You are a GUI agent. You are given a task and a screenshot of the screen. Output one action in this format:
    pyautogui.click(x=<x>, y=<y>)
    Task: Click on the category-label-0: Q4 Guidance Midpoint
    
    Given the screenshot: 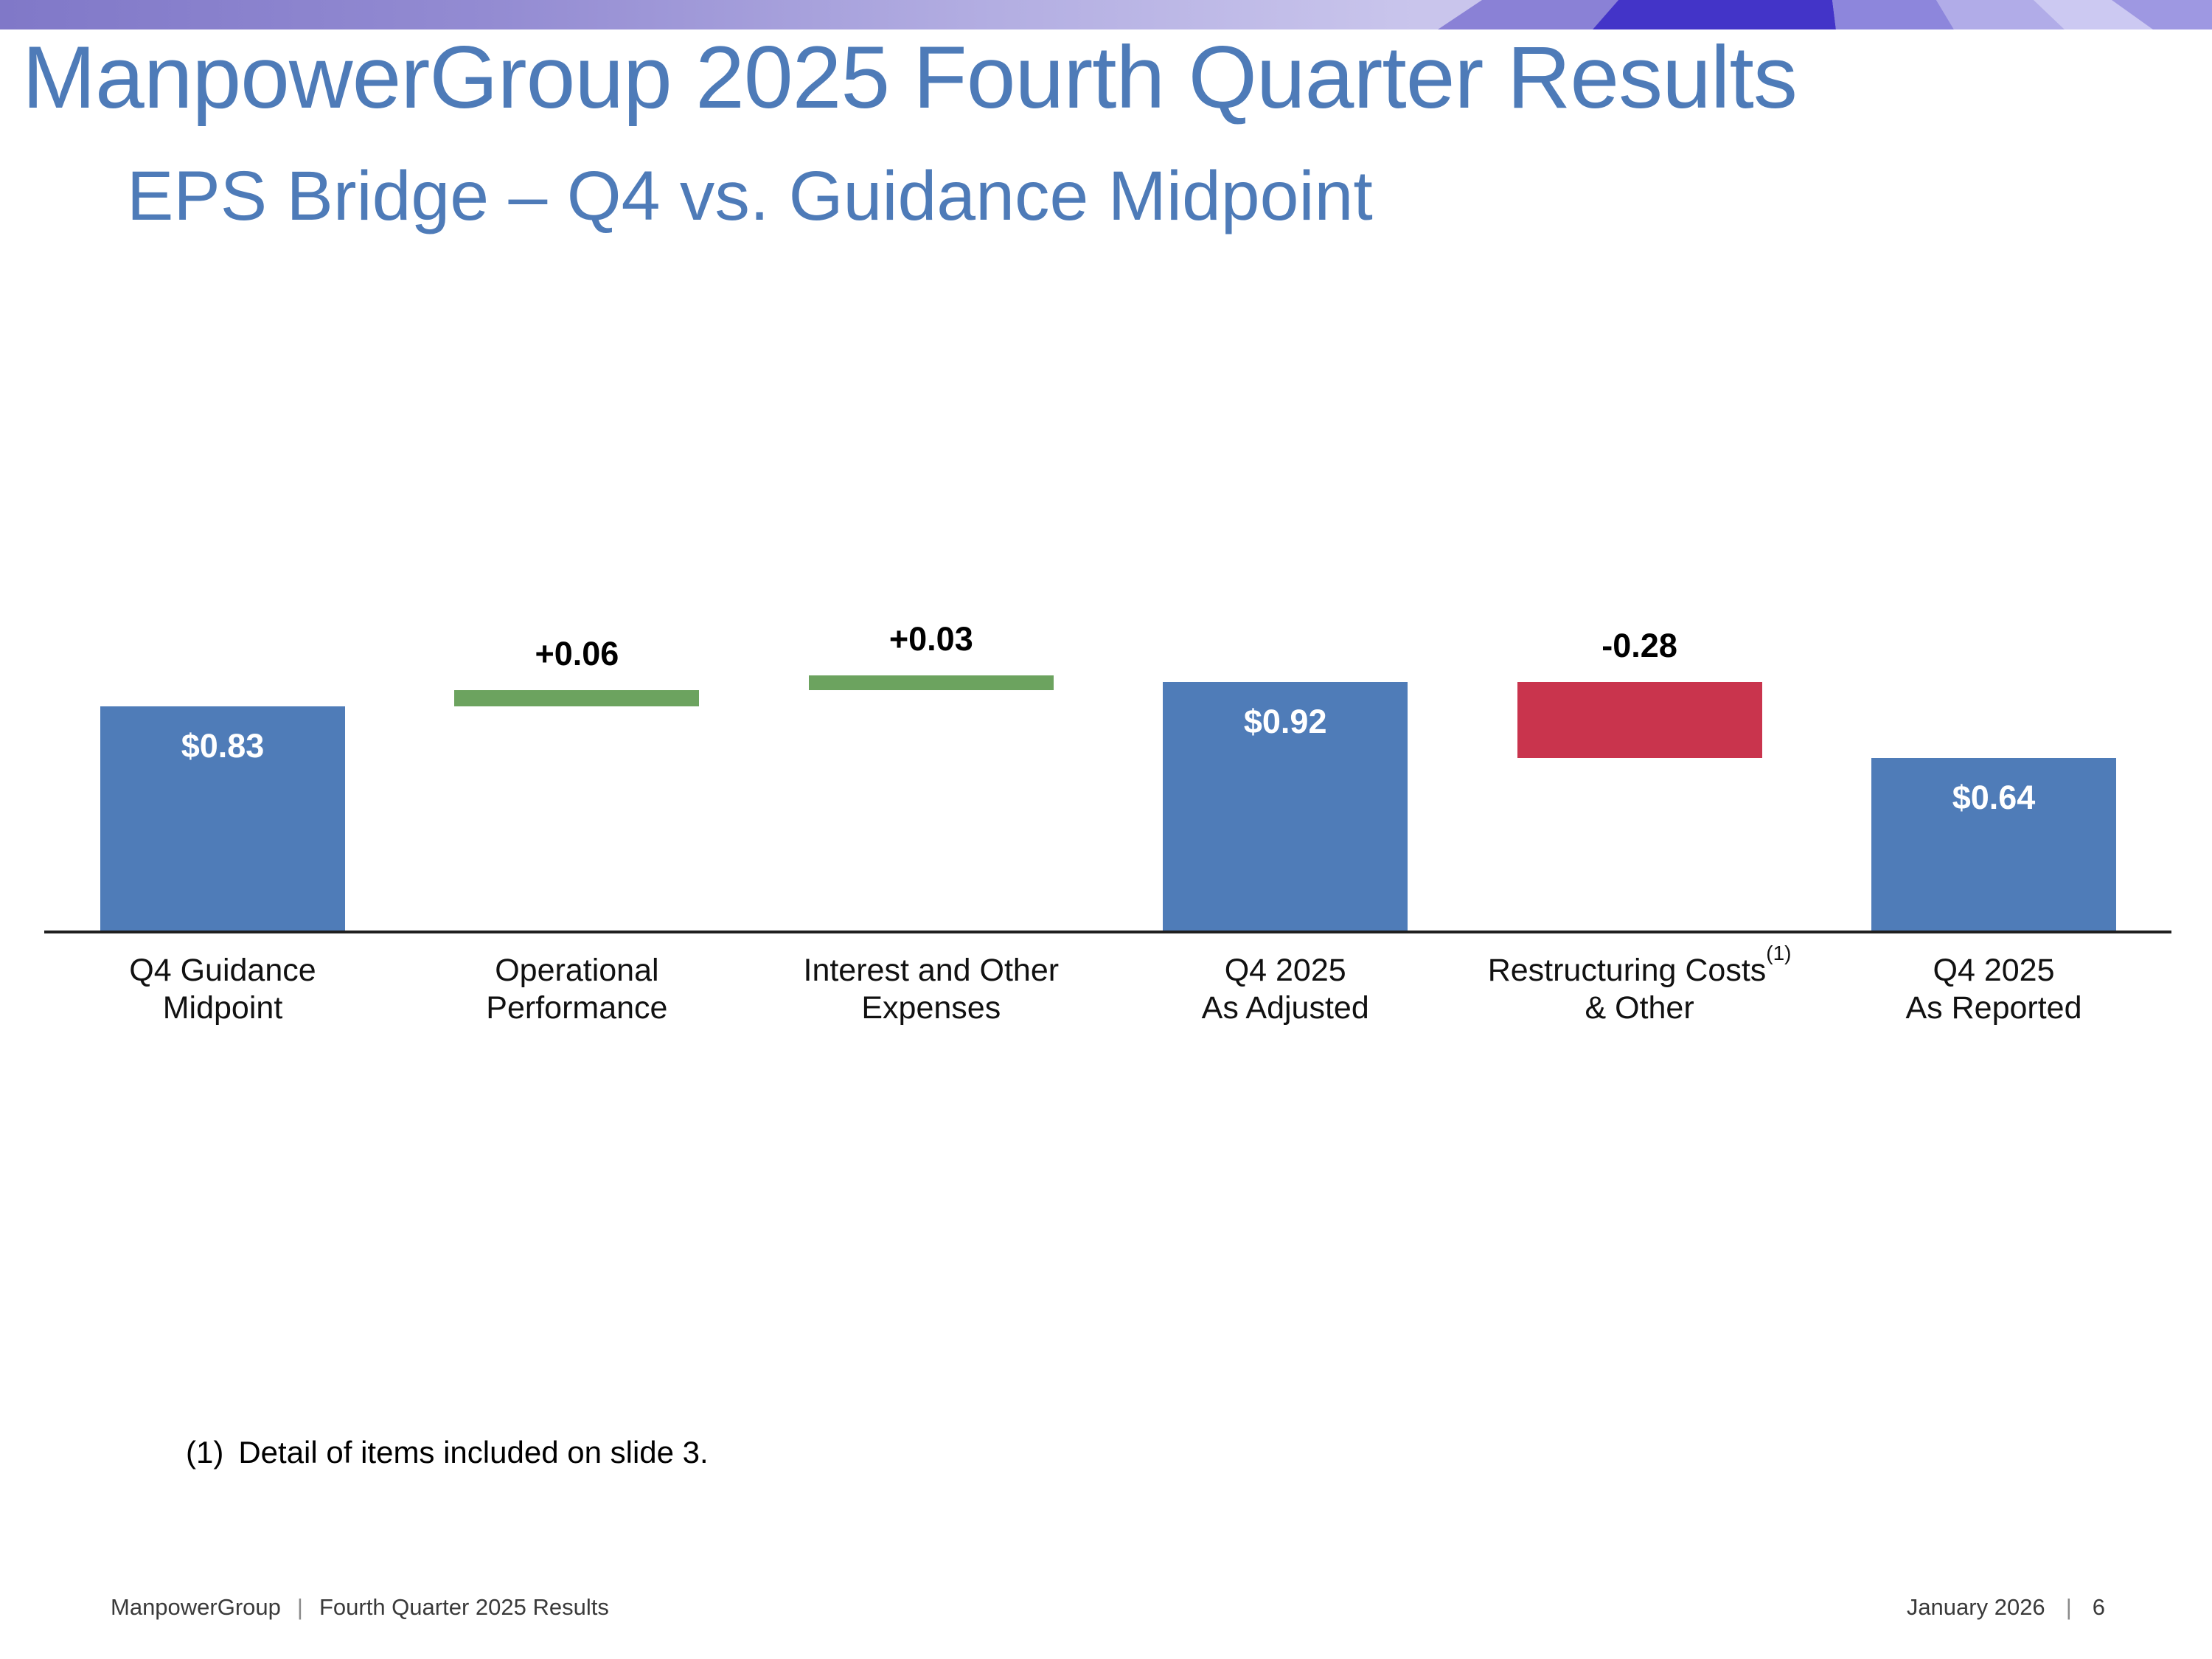 What is the action you would take?
    pyautogui.click(x=222, y=989)
    